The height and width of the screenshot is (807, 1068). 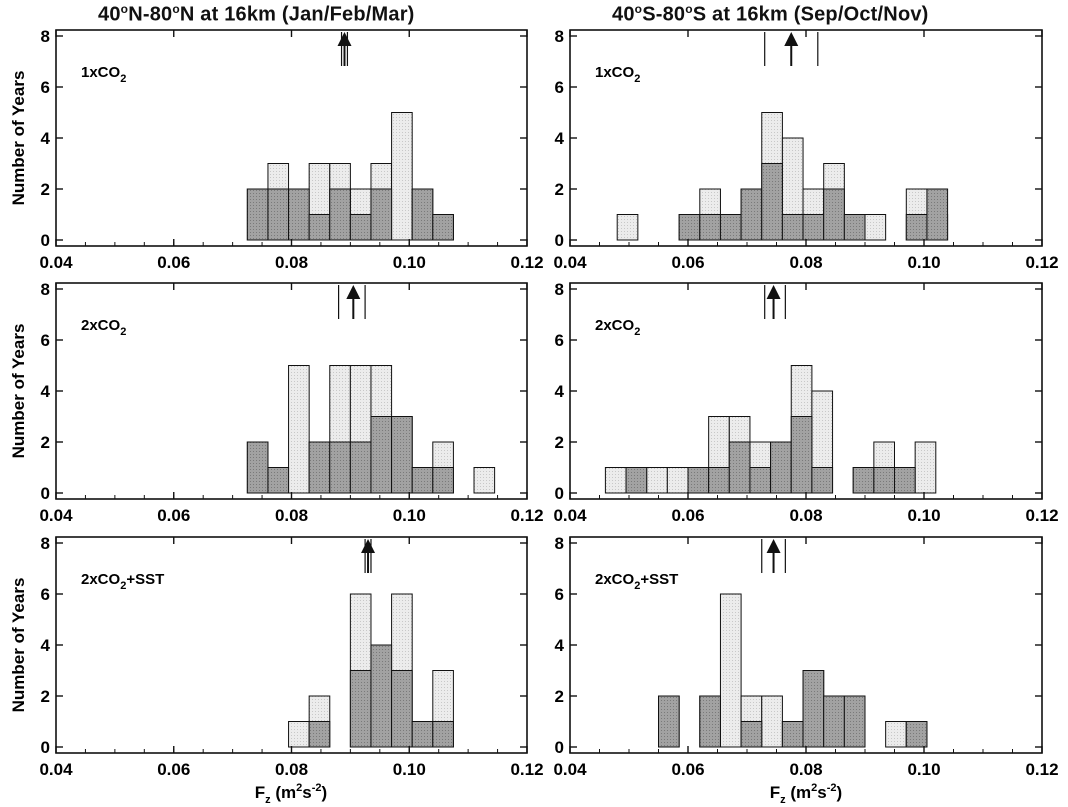 What do you see at coordinates (103, 74) in the screenshot?
I see `panel-label: 1xCO2` at bounding box center [103, 74].